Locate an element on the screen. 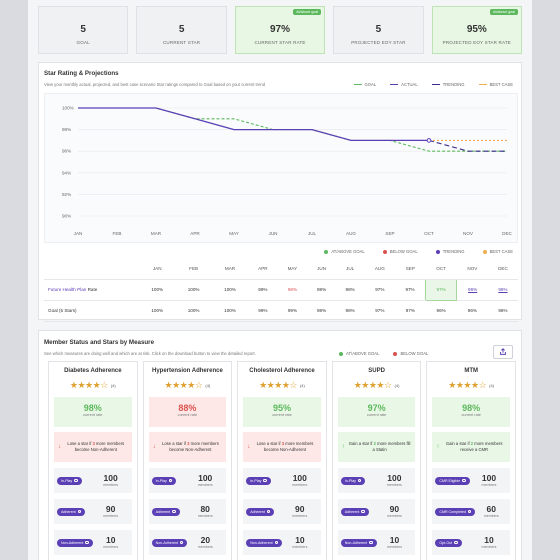 This screenshot has height=560, width=560. pill-label: Adherent is located at coordinates (163, 511).